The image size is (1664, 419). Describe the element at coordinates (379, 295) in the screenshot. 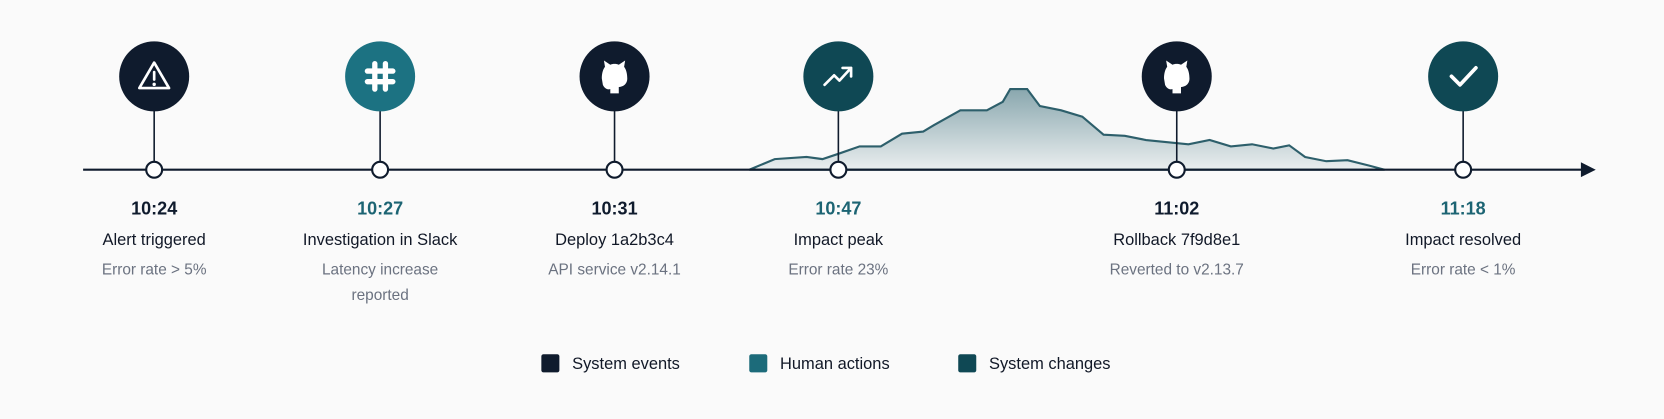

I see `subtitle-line: reported` at that location.